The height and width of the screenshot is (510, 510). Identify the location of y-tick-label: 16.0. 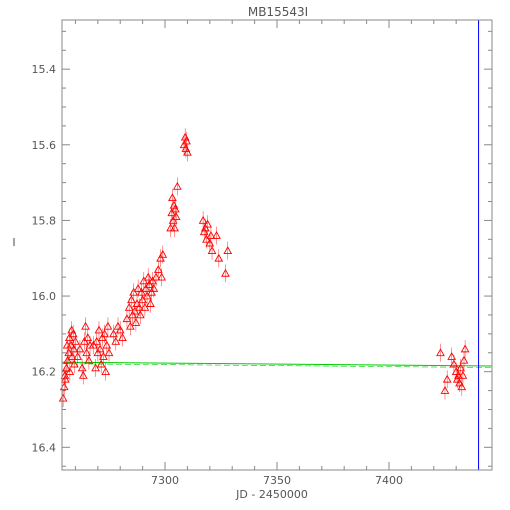
(44, 296).